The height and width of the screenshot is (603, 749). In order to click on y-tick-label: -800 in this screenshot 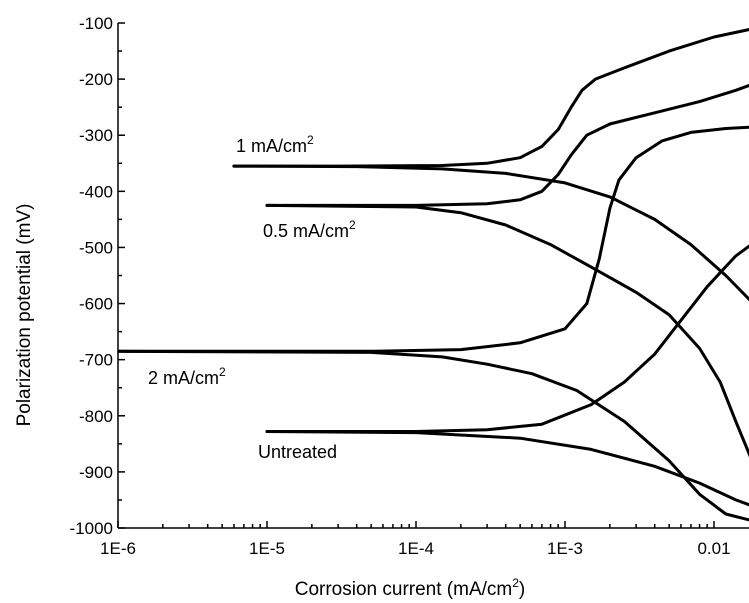, I will do `click(96, 416)`.